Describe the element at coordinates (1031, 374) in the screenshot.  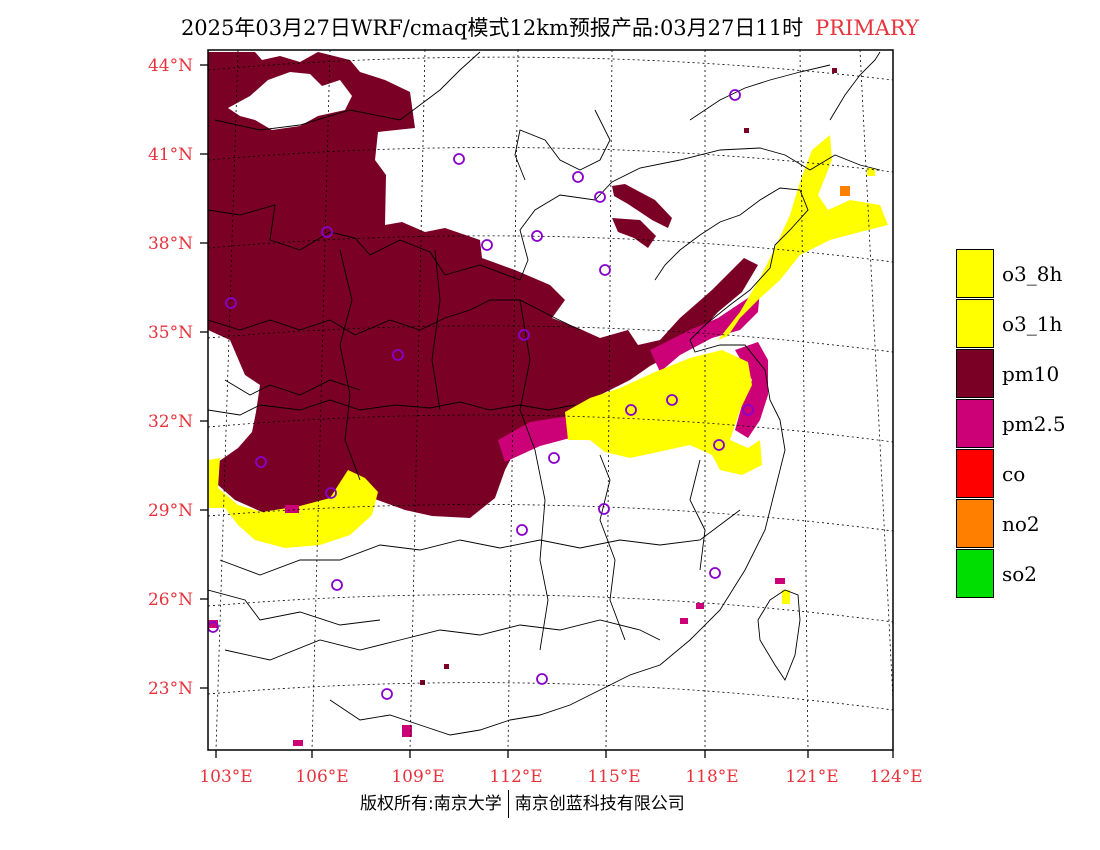
I see `legend-label: pm10` at that location.